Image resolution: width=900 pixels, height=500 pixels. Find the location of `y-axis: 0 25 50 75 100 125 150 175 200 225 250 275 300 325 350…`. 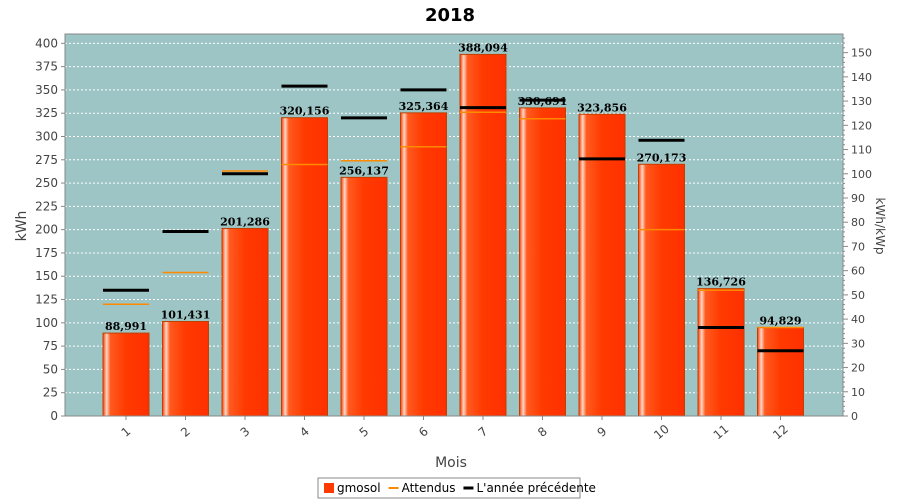

y-axis: 0 25 50 75 100 125 150 175 200 225 250 275 300 325 350… is located at coordinates (50, 228).